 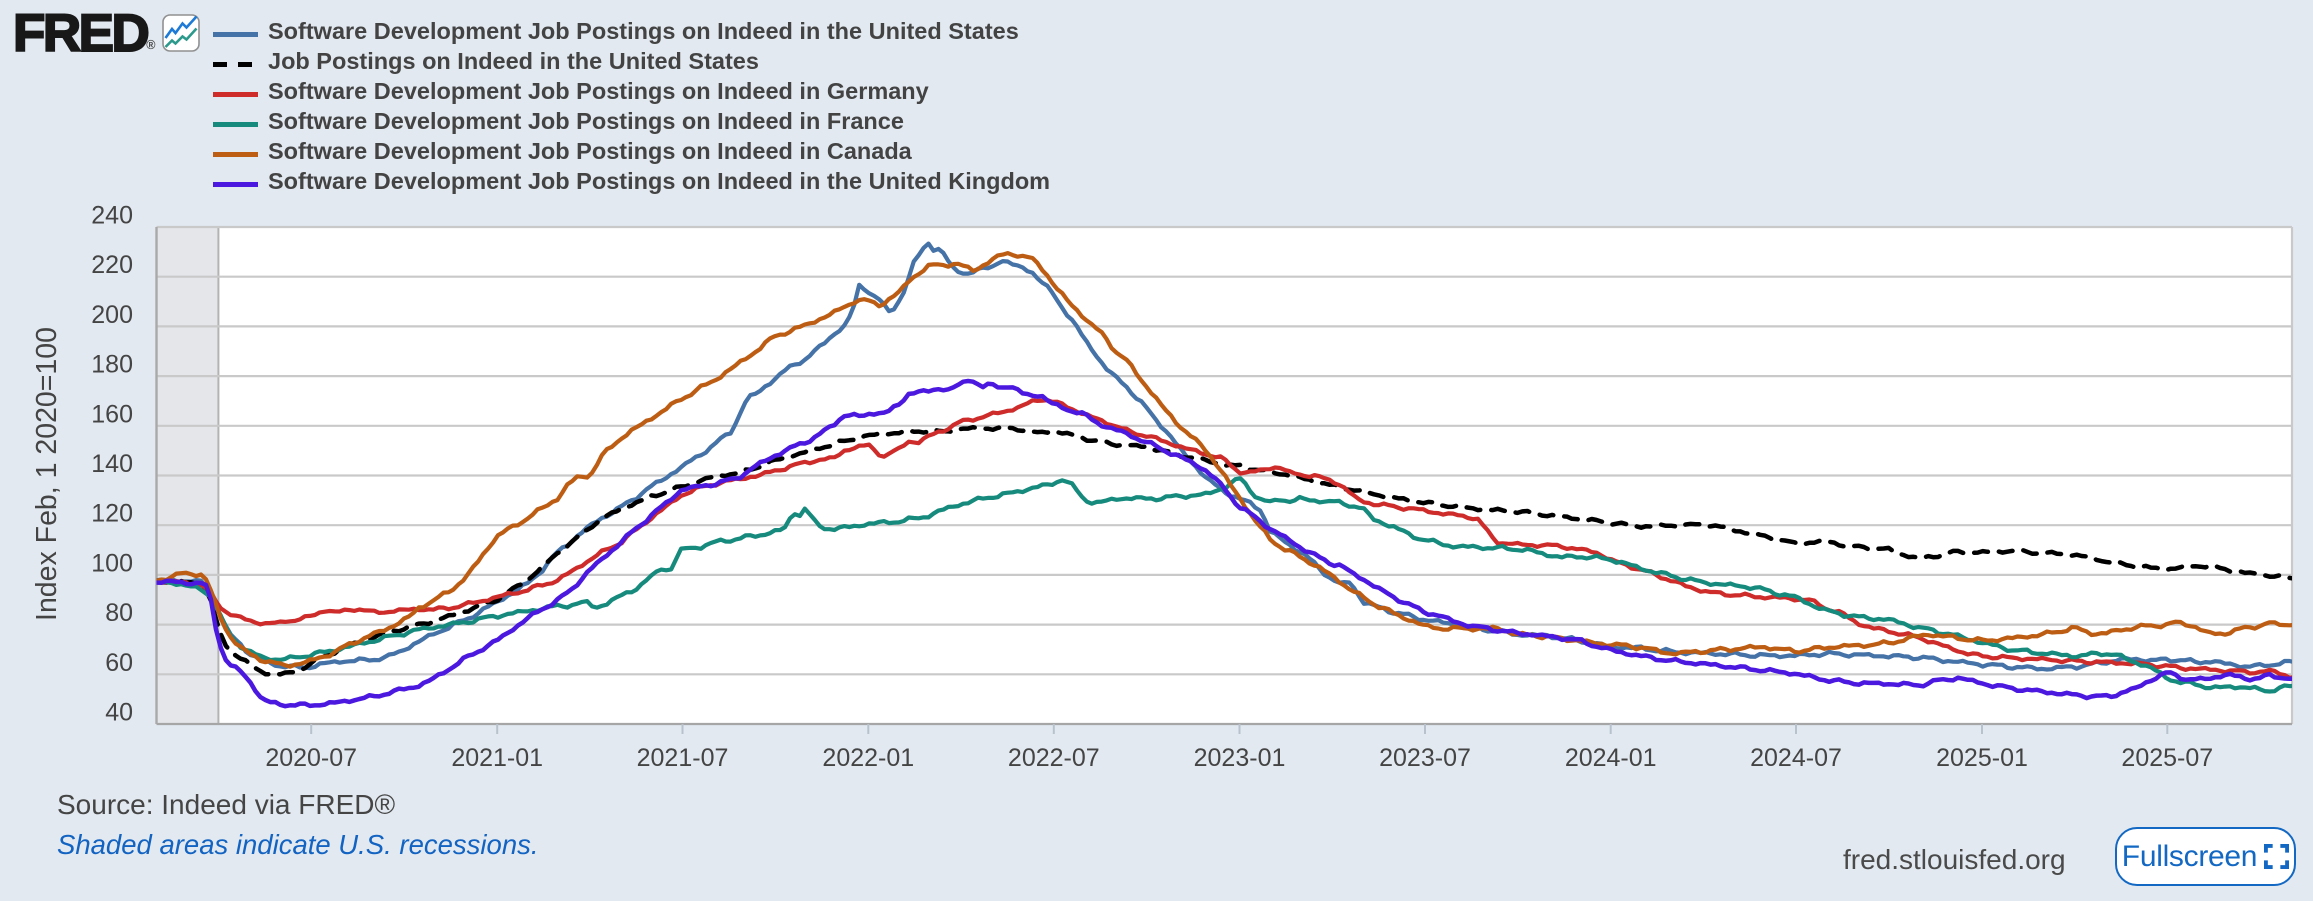 I want to click on svg-text: 2023-01, so click(x=1240, y=758).